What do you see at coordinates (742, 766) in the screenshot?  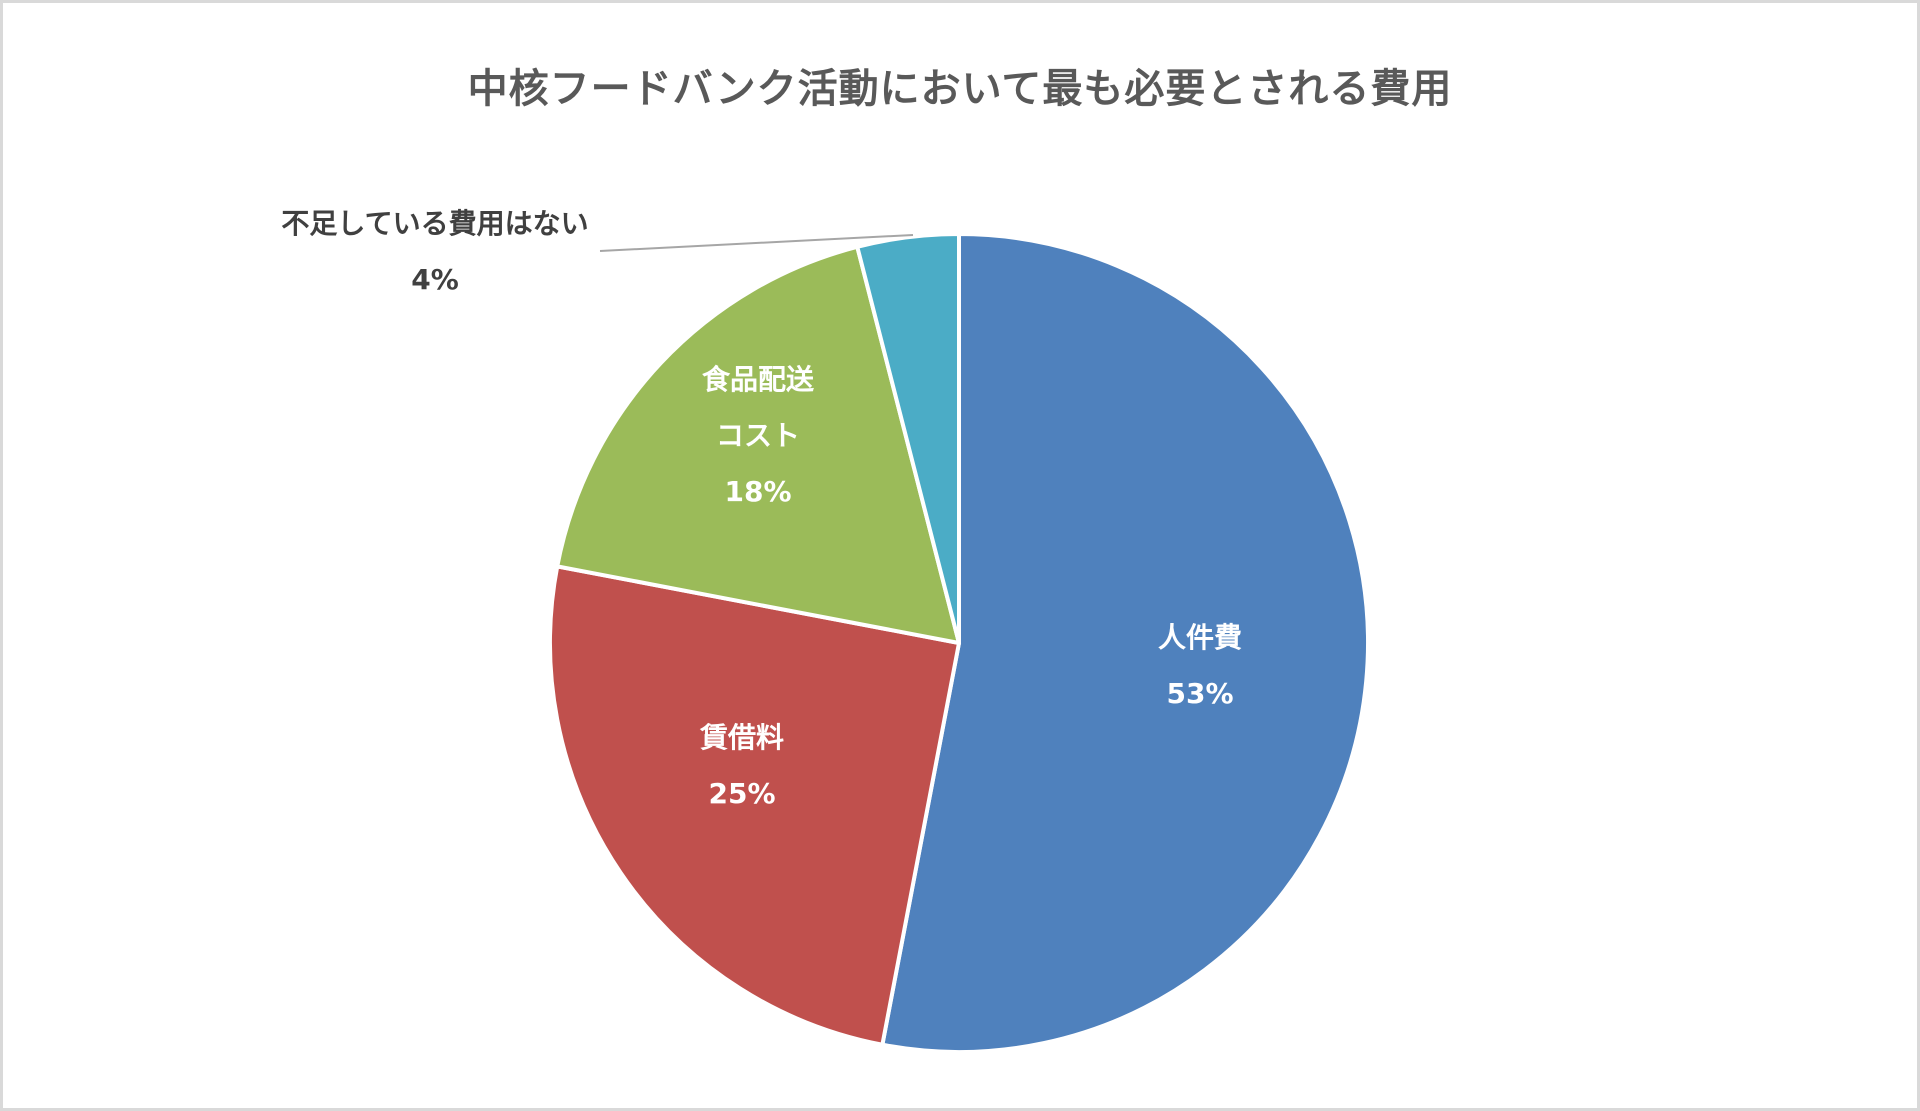 I see `label-chinshakuryo: 賃借料 25%` at bounding box center [742, 766].